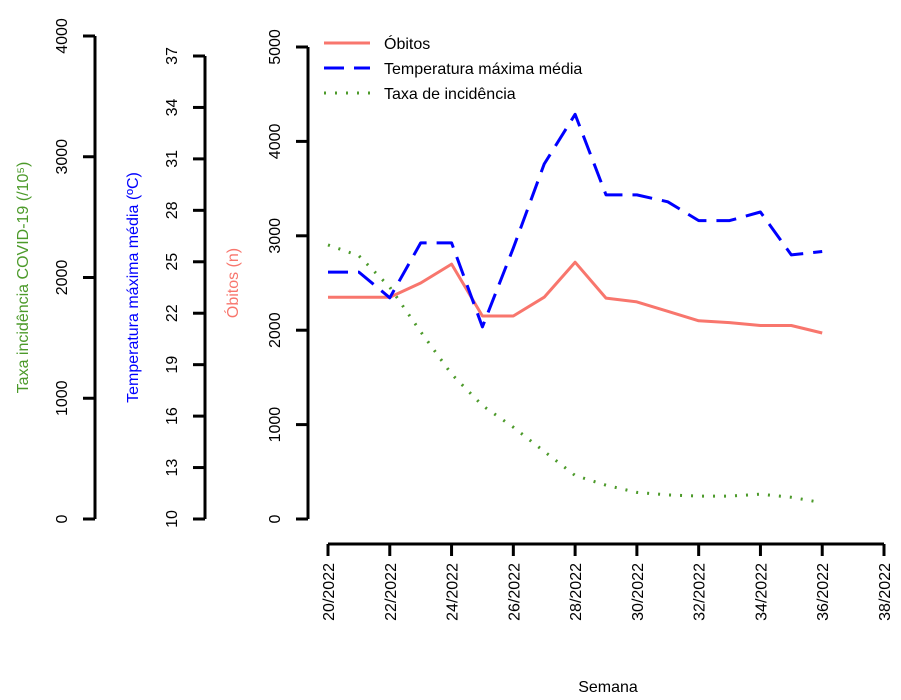 This screenshot has height=700, width=901. Describe the element at coordinates (275, 518) in the screenshot. I see `obitos-tick-label: 0` at that location.